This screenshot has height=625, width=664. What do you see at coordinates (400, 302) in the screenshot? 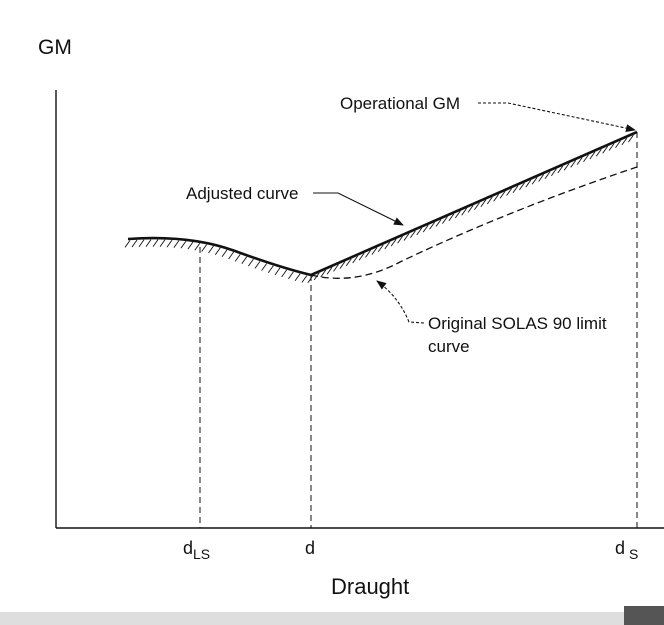
I see `original-curve-arrow` at bounding box center [400, 302].